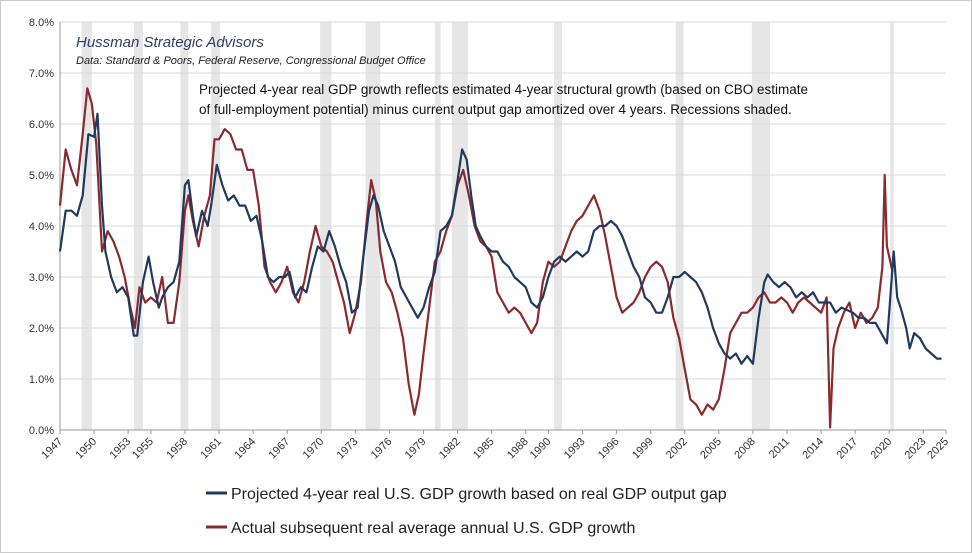 The height and width of the screenshot is (553, 972). I want to click on x-tick-label: 1985, so click(484, 449).